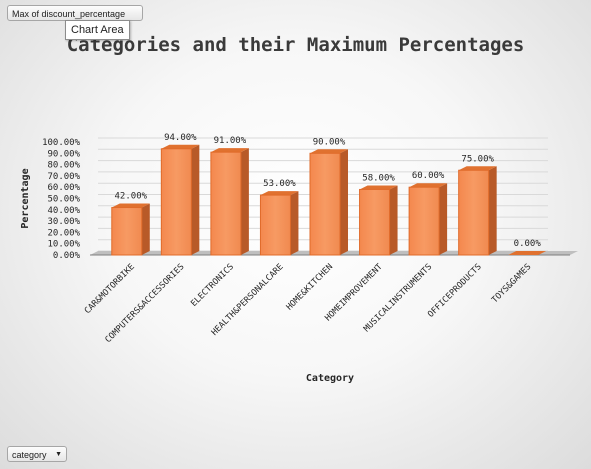 The width and height of the screenshot is (591, 469). Describe the element at coordinates (63, 222) in the screenshot. I see `y-tick-label: 30.00%` at that location.